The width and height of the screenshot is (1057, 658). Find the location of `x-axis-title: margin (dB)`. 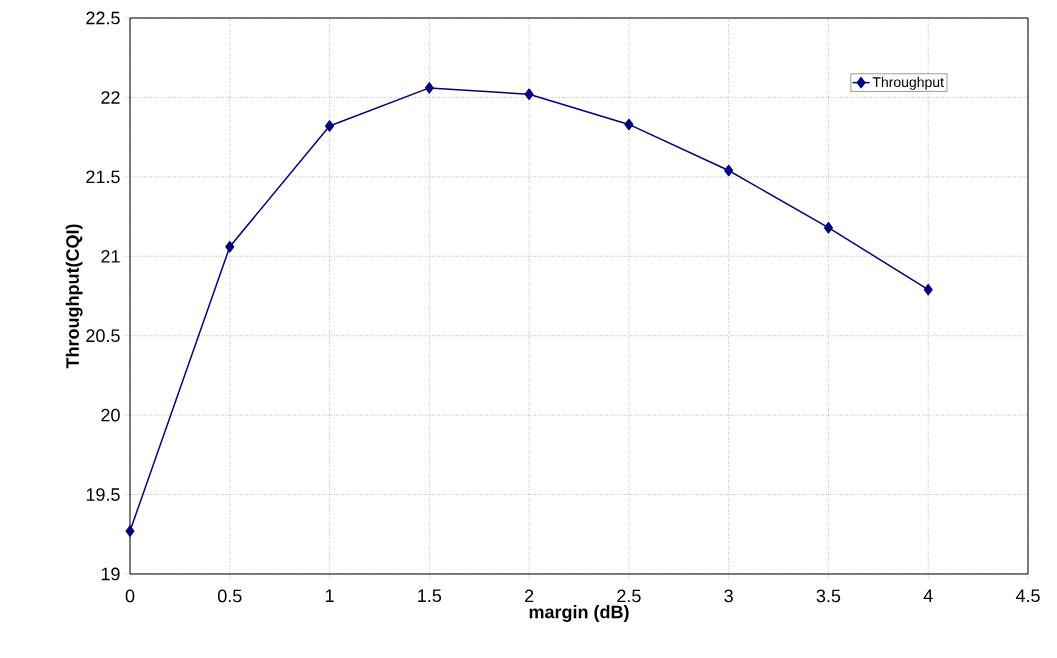

x-axis-title: margin (dB) is located at coordinates (579, 613).